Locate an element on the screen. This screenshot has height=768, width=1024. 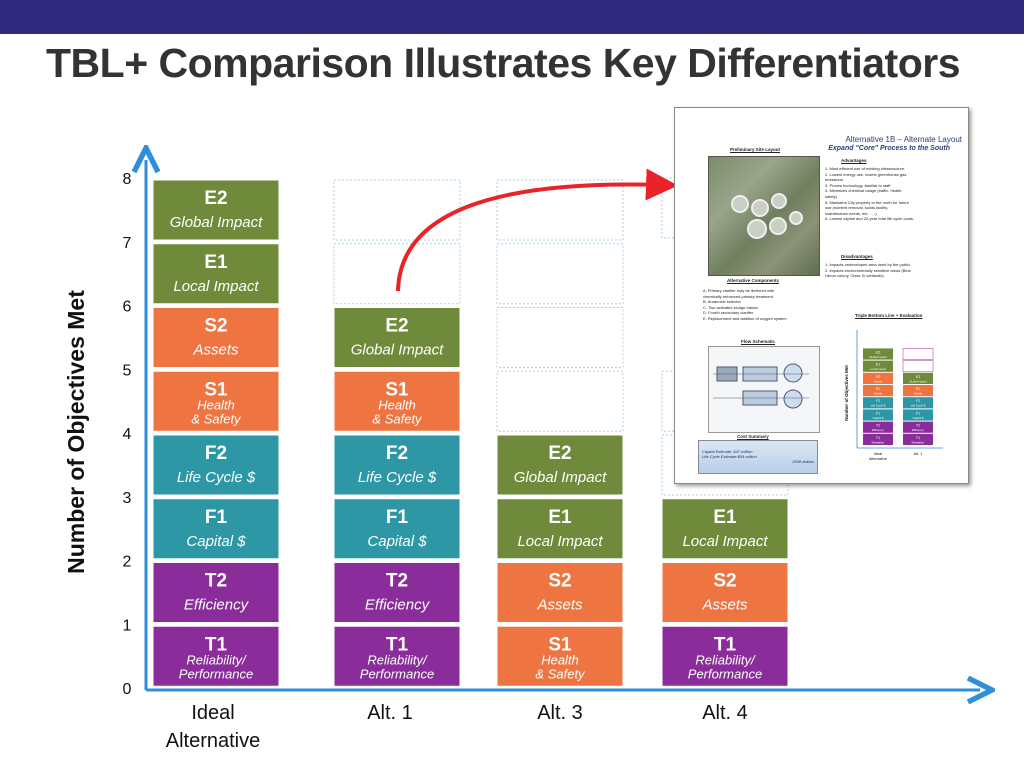
objective-desc: Efficiency is located at coordinates (398, 605).